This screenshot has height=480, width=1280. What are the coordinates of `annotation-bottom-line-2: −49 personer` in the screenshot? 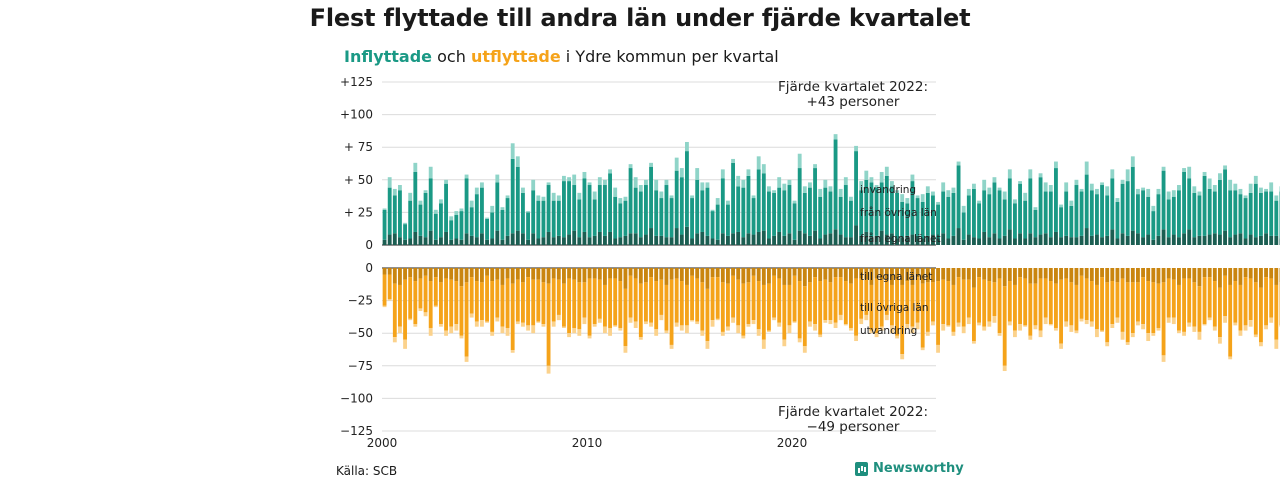 It's located at (853, 427).